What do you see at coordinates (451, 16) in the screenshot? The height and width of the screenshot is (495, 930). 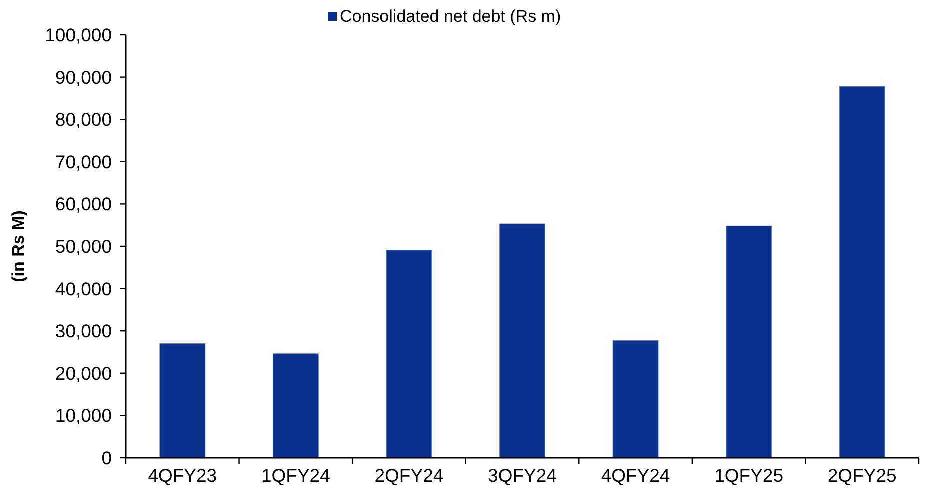 I see `legend-label: Consolidated net debt (Rs m)` at bounding box center [451, 16].